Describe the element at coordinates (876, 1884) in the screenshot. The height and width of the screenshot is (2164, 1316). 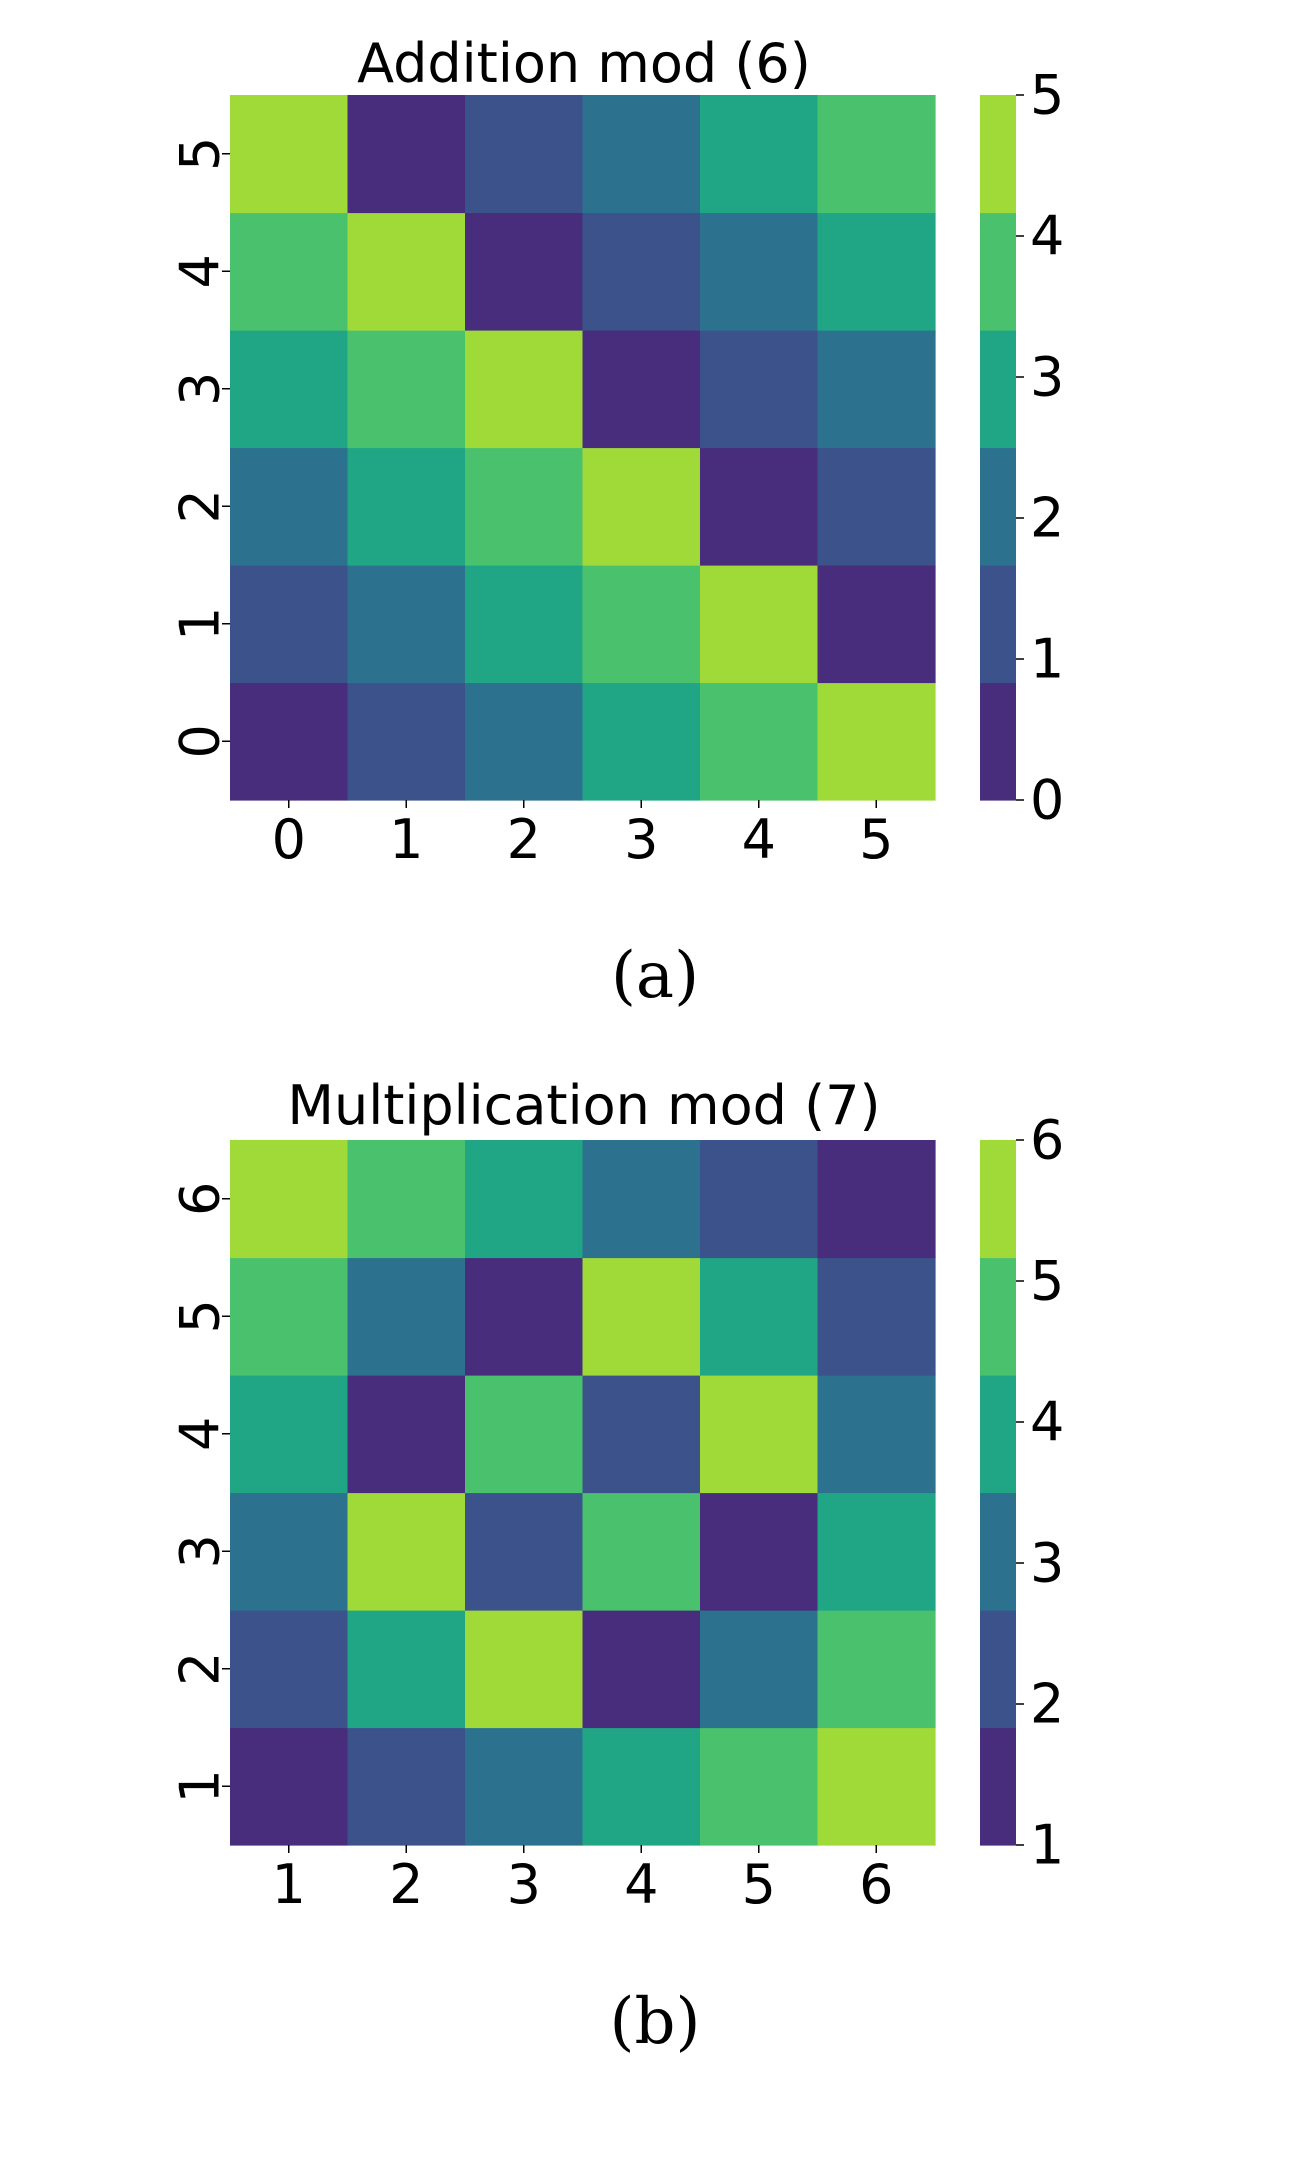
I see `multiplication-x-tick-label: 6` at that location.